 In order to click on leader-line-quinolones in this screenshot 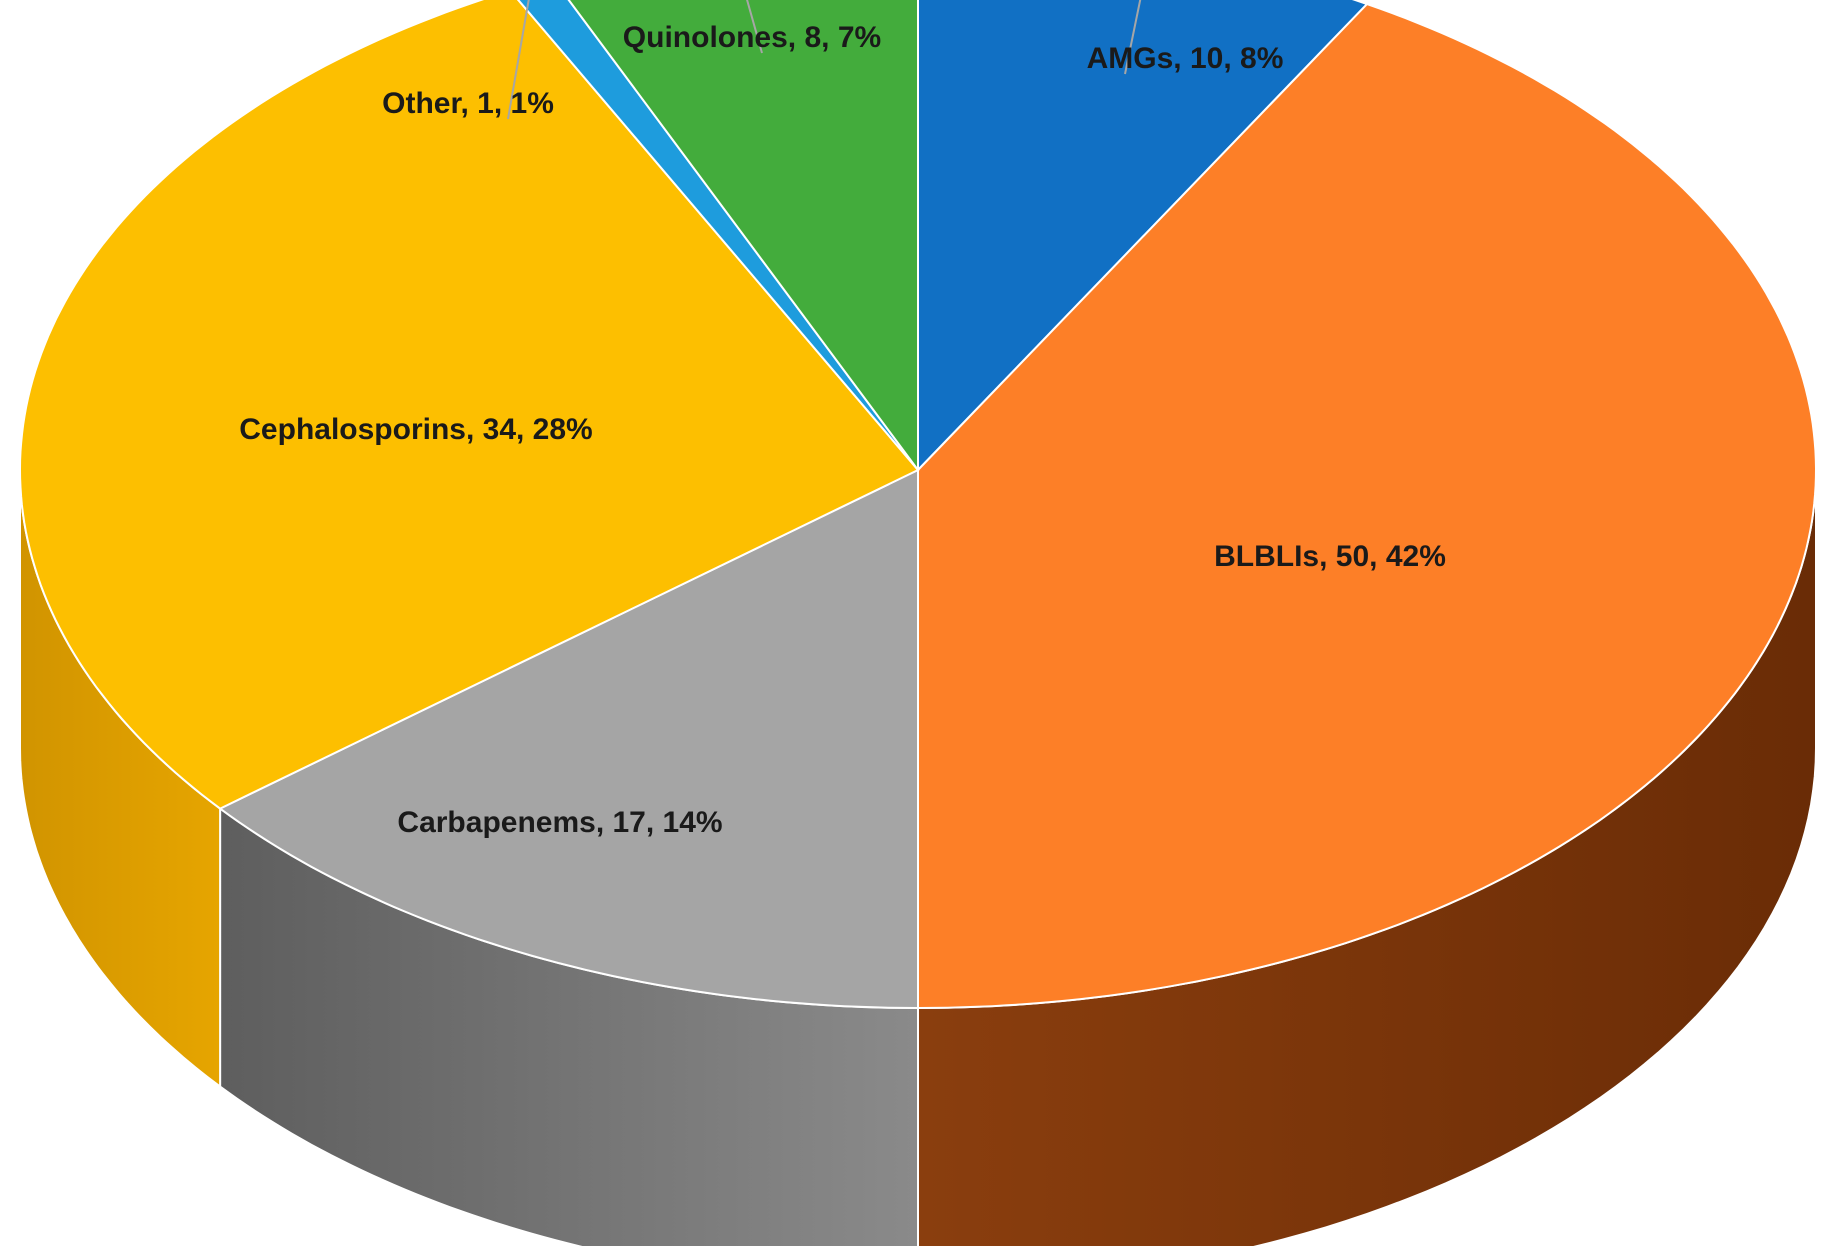, I will do `click(754, 27)`.